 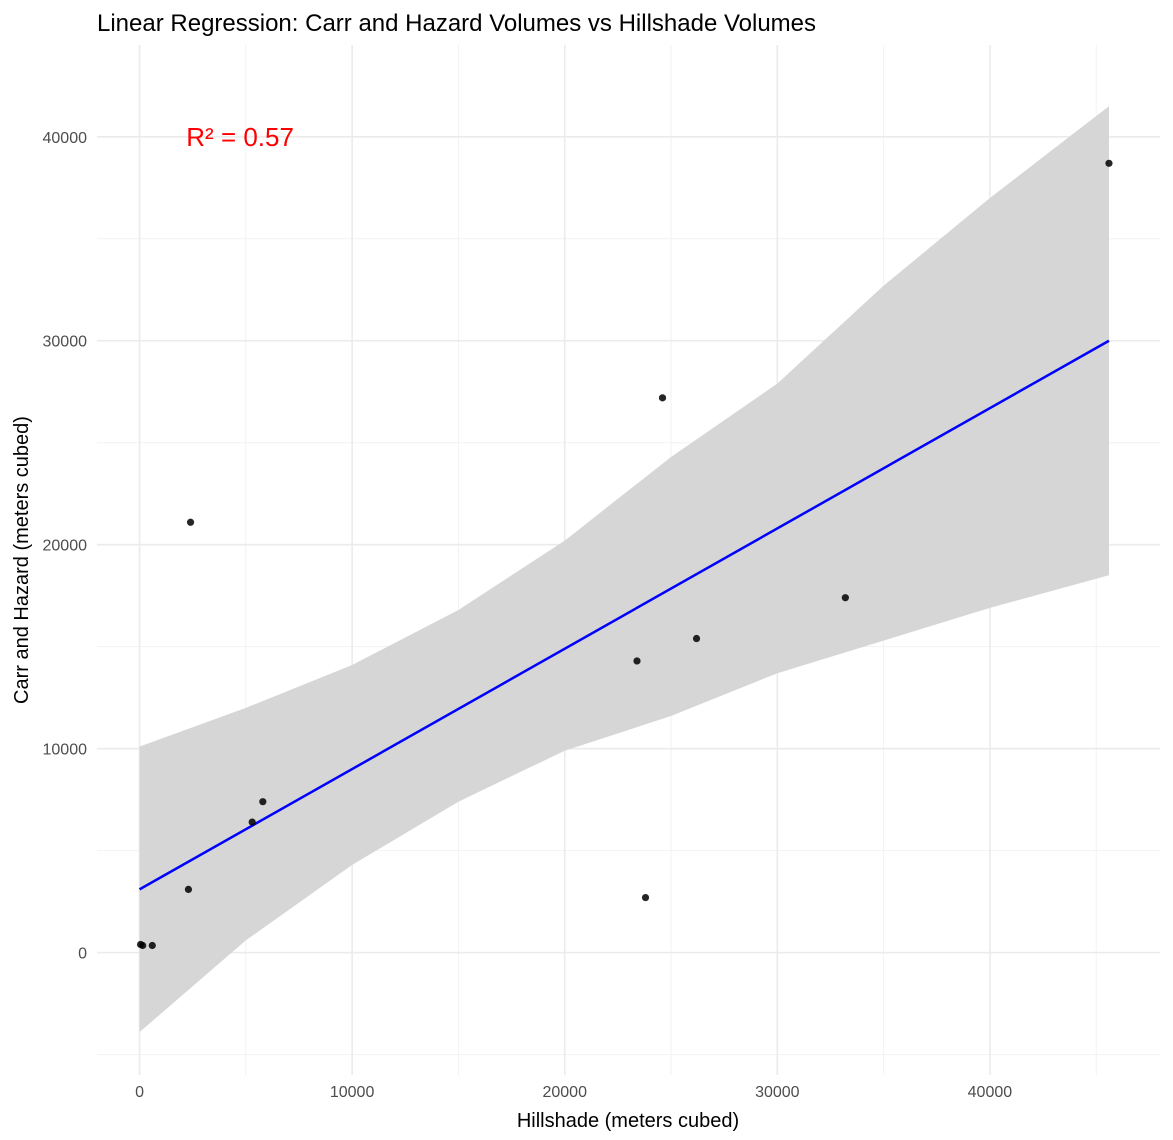 I want to click on y-tick-labels: 0 10000 20000 30000 40000, so click(x=65, y=546).